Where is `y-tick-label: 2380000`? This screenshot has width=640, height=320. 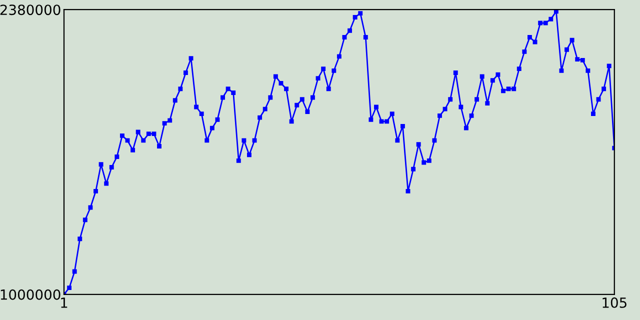
y-tick-label: 2380000 is located at coordinates (30, 10).